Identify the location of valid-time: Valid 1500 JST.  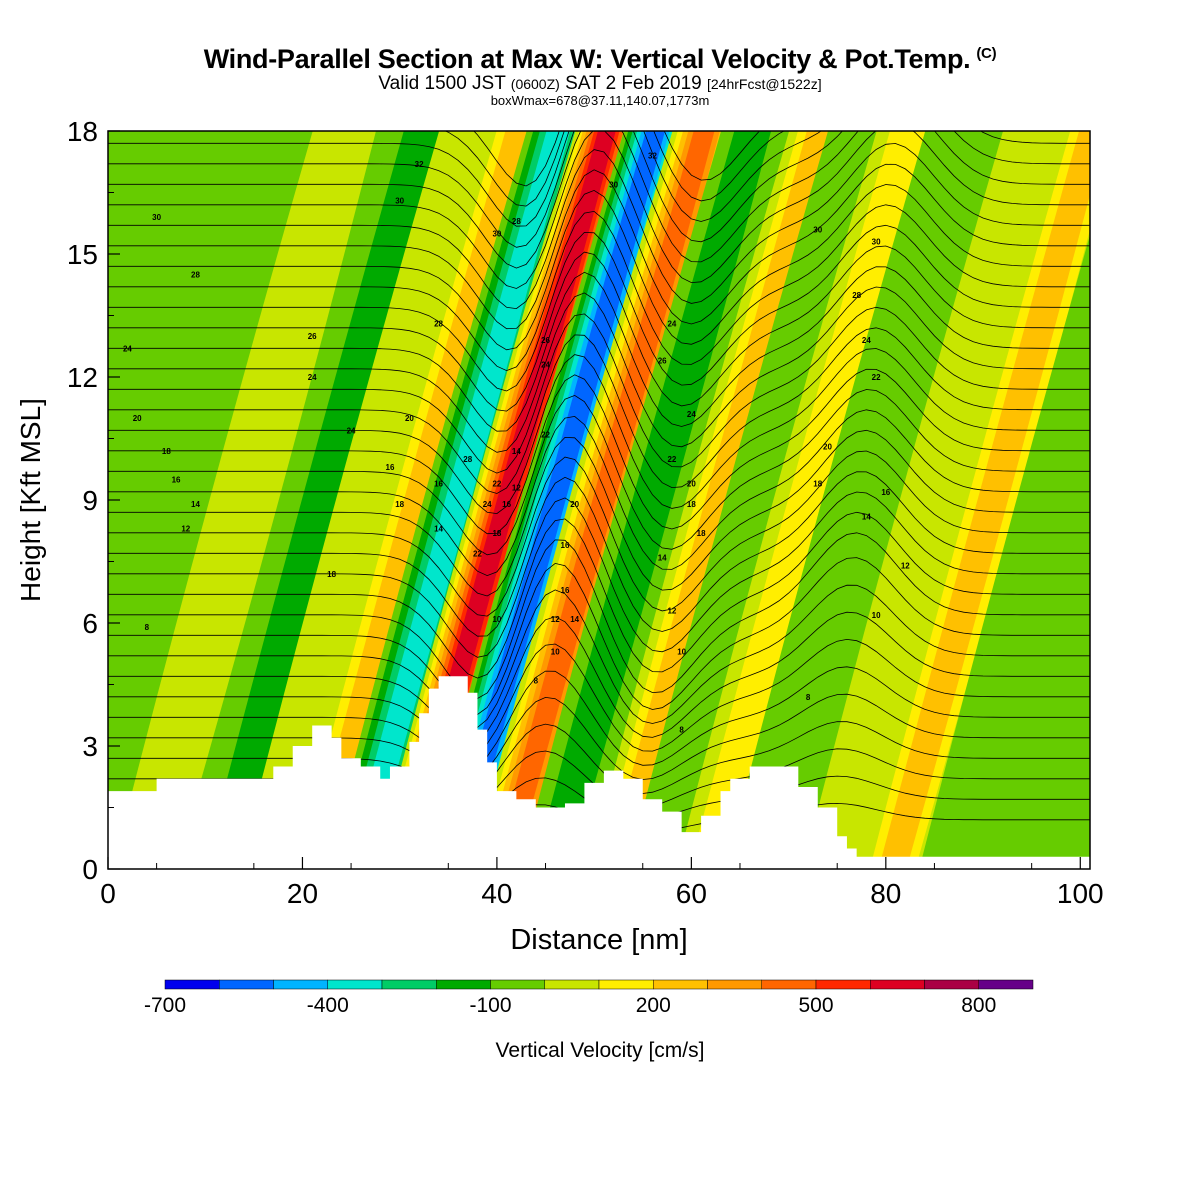
(442, 83).